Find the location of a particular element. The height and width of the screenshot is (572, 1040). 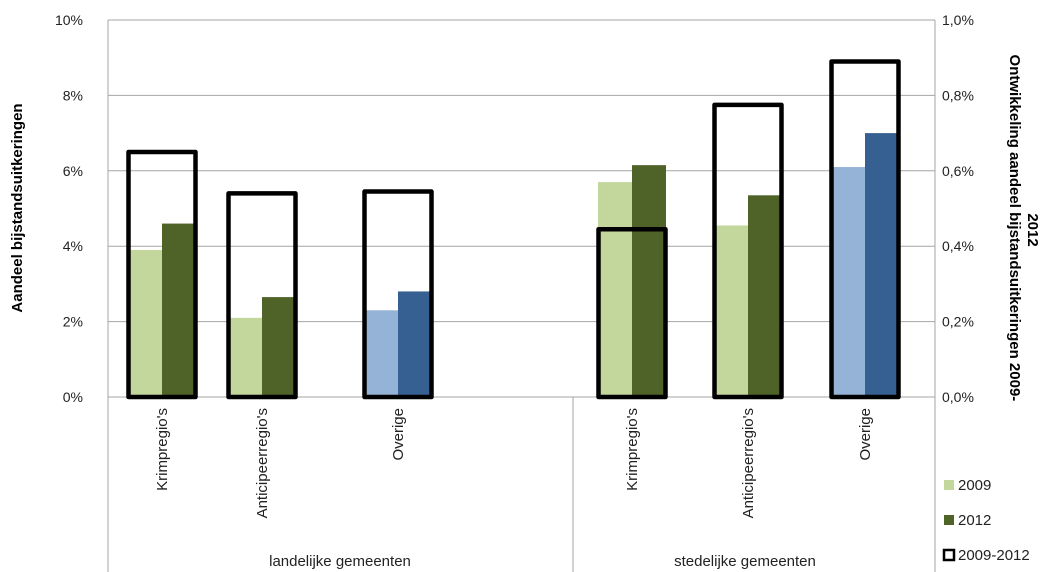

y-axis-title-right-line2: 2012 is located at coordinates (1032, 229).